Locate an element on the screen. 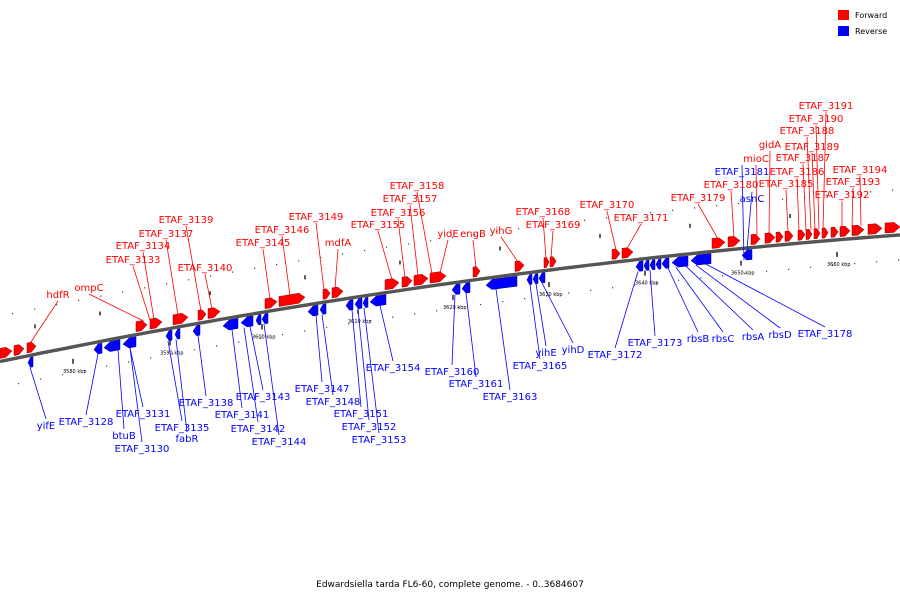  tick-label: 3590 kbp is located at coordinates (172, 353).